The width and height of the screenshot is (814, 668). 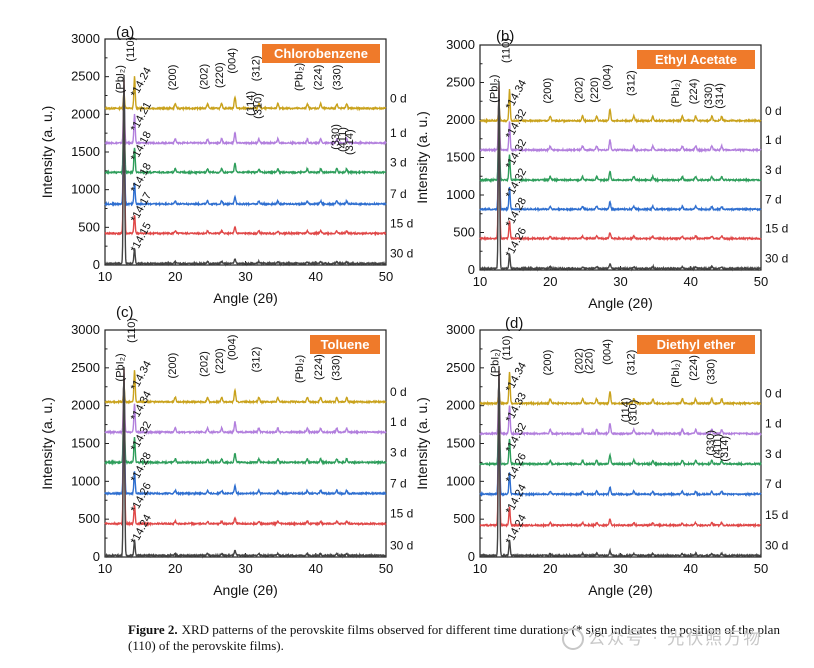 What do you see at coordinates (696, 59) in the screenshot?
I see `solvent-label: Ethyl Acetate` at bounding box center [696, 59].